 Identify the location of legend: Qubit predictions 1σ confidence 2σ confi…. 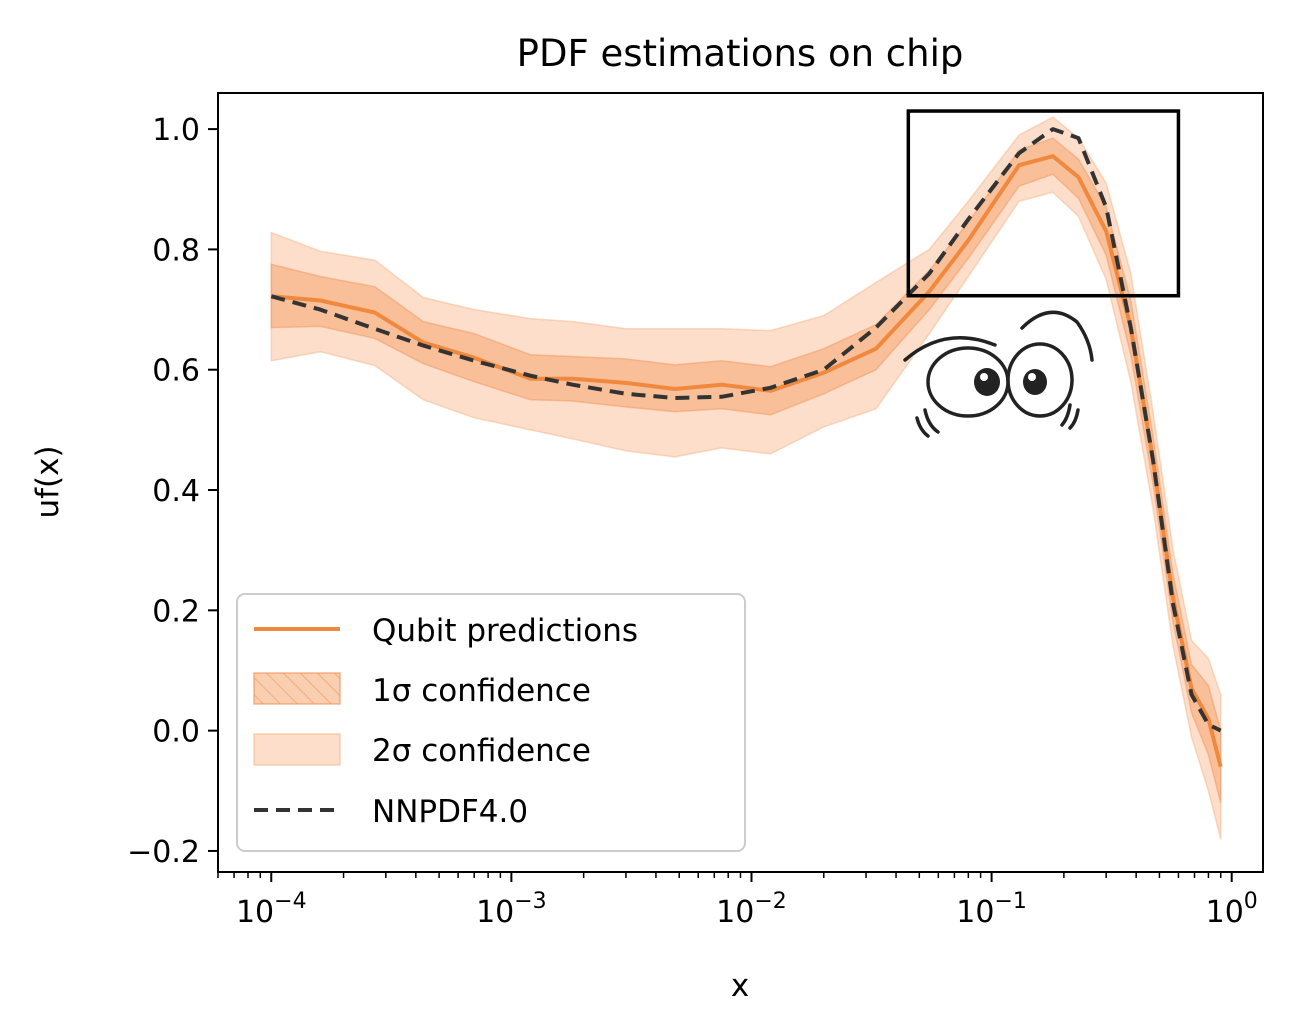
(491, 722).